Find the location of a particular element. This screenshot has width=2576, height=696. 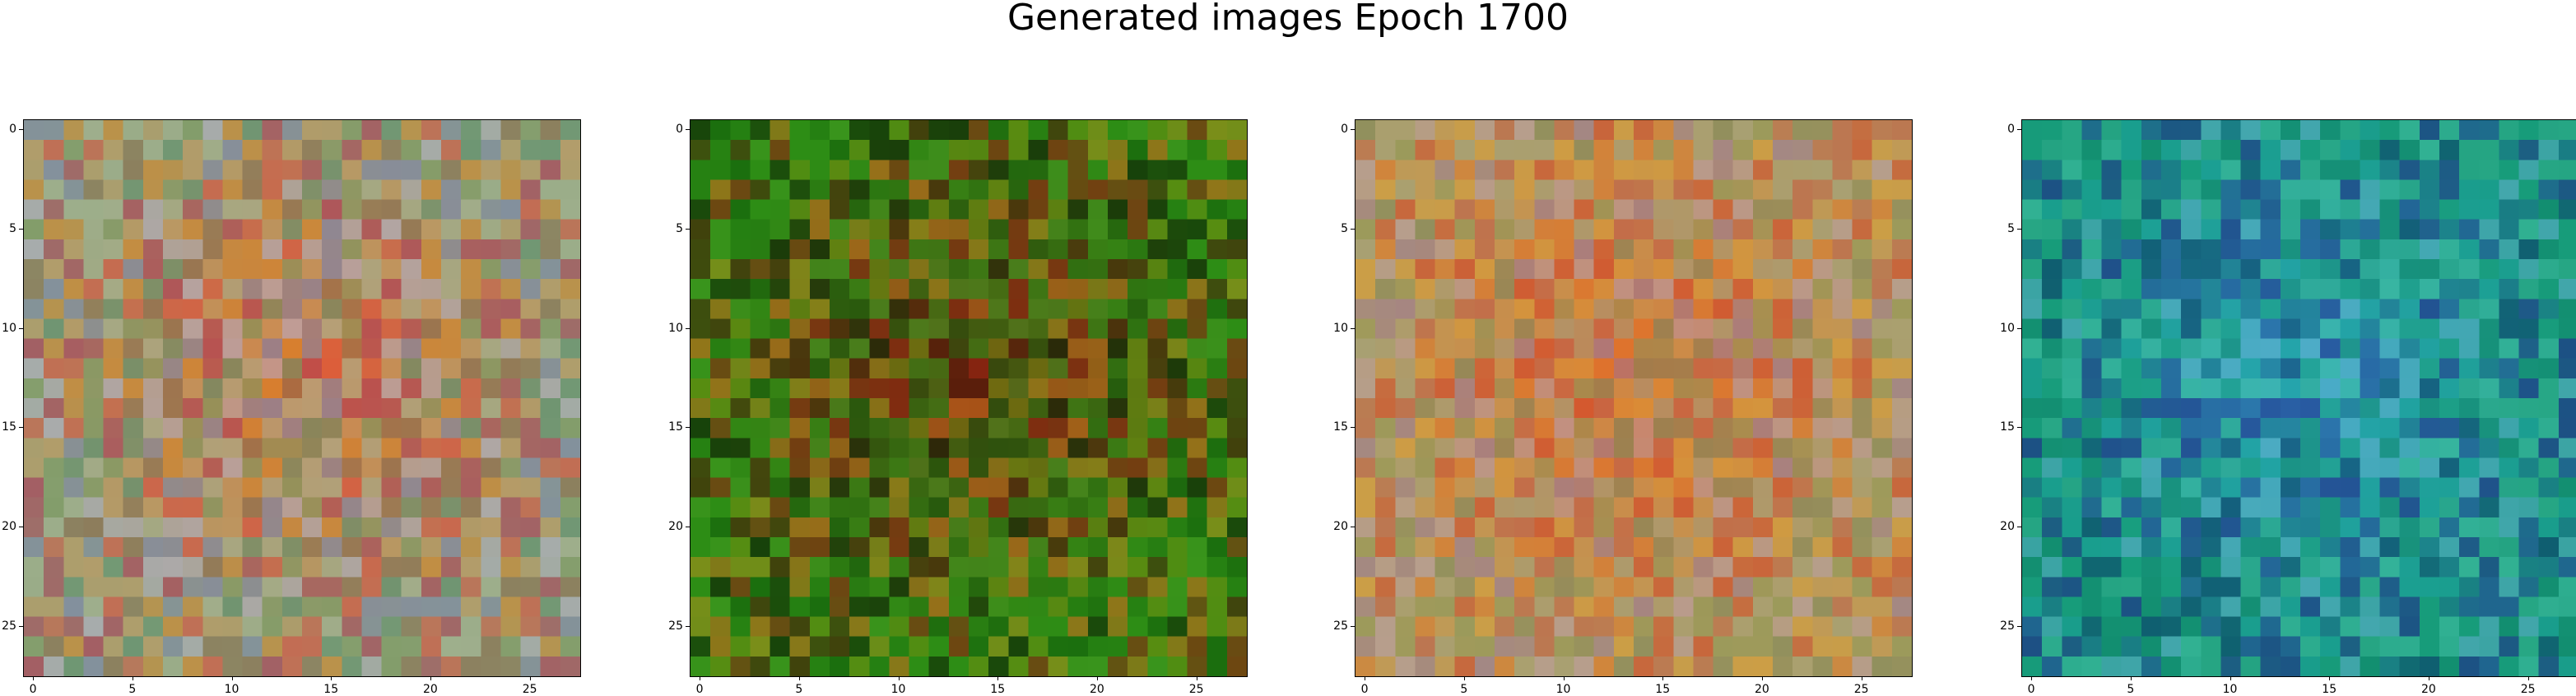

figure-title: Generated images Epoch 1700 is located at coordinates (1288, 19).